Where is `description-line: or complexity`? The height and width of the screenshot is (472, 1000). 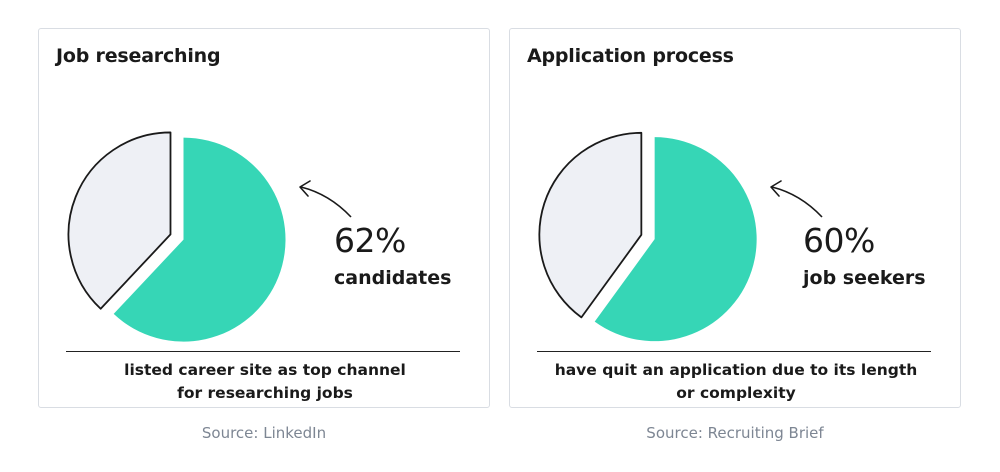
description-line: or complexity is located at coordinates (736, 393).